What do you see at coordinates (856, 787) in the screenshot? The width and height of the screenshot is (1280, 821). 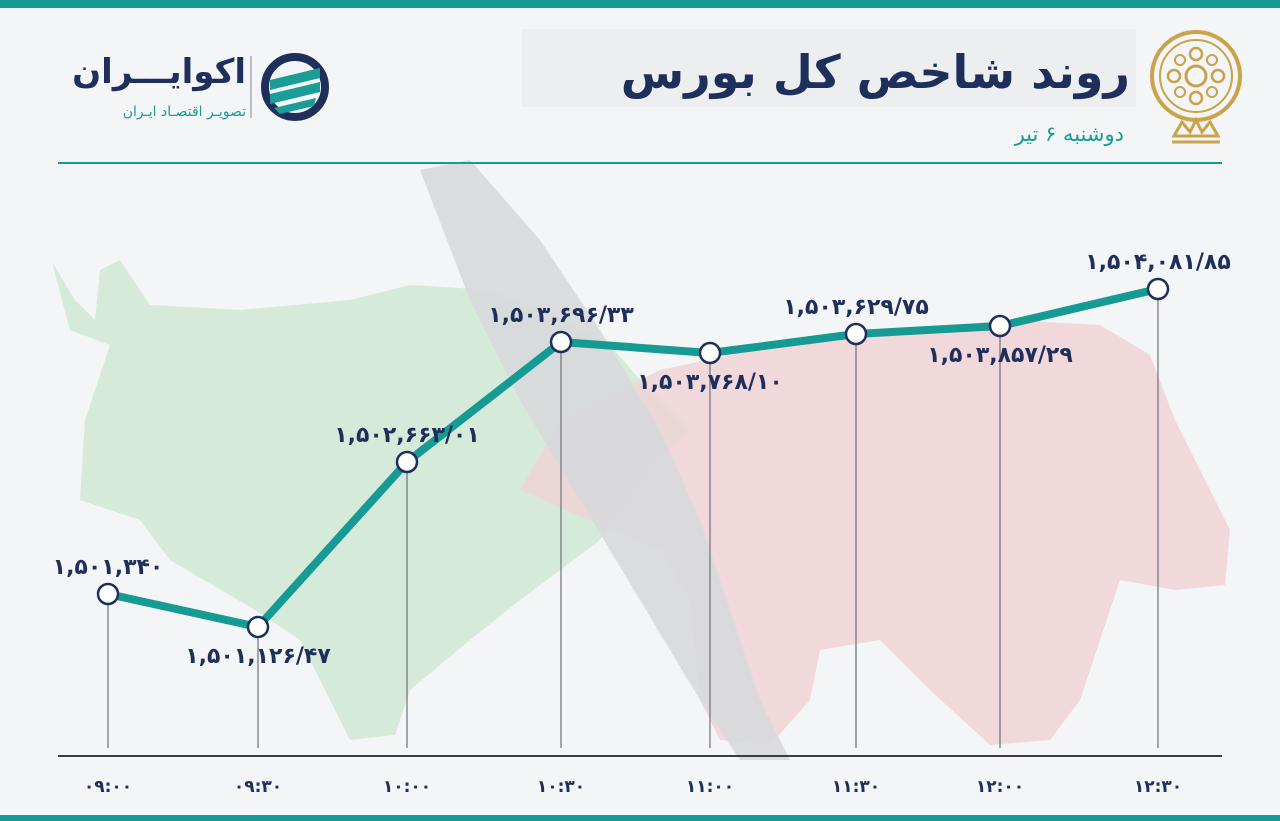 I see `x-tick-label: ۱۱:۳۰` at bounding box center [856, 787].